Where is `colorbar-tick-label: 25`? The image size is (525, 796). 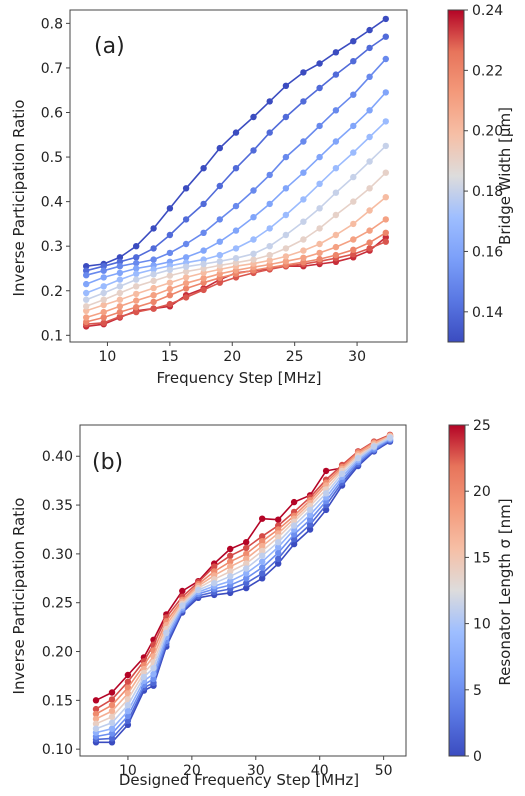
colorbar-tick-label: 25 is located at coordinates (482, 426).